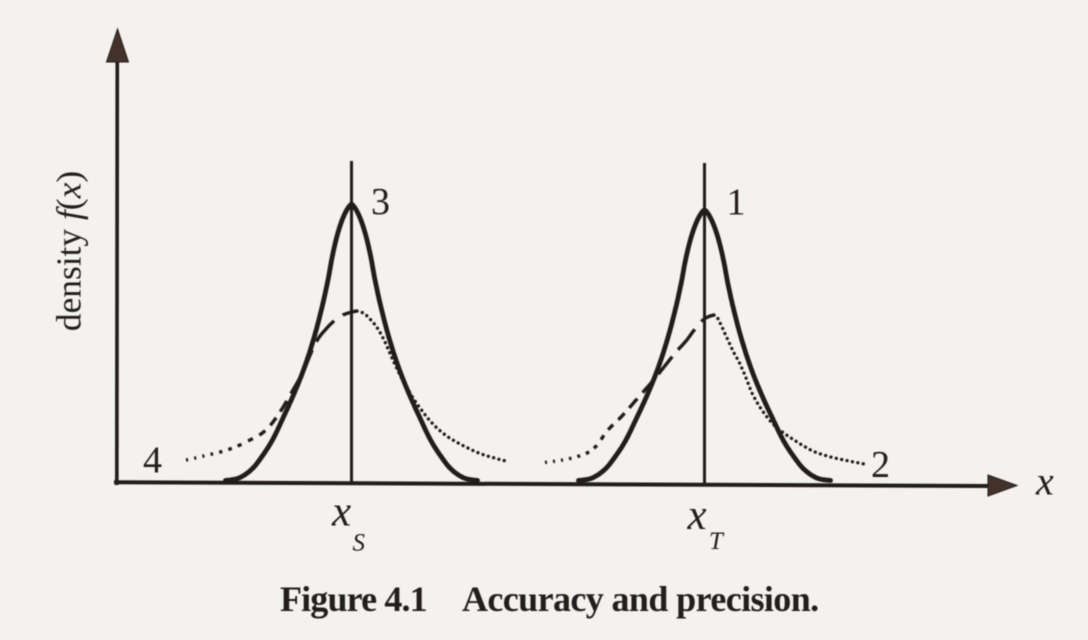 The height and width of the screenshot is (640, 1088). Describe the element at coordinates (380, 202) in the screenshot. I see `svg-text: 3` at that location.